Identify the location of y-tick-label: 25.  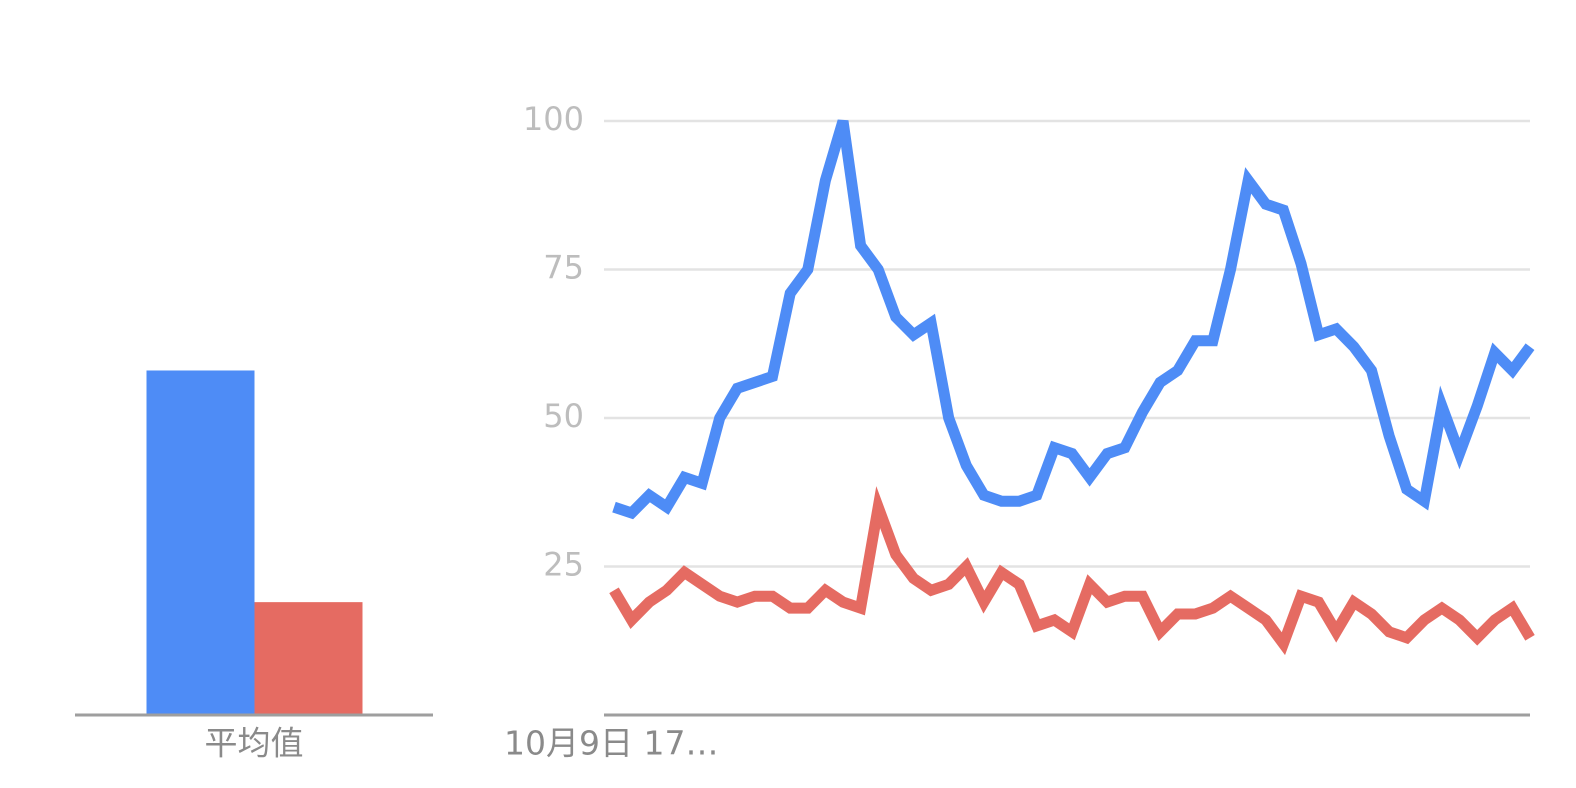
(563, 565).